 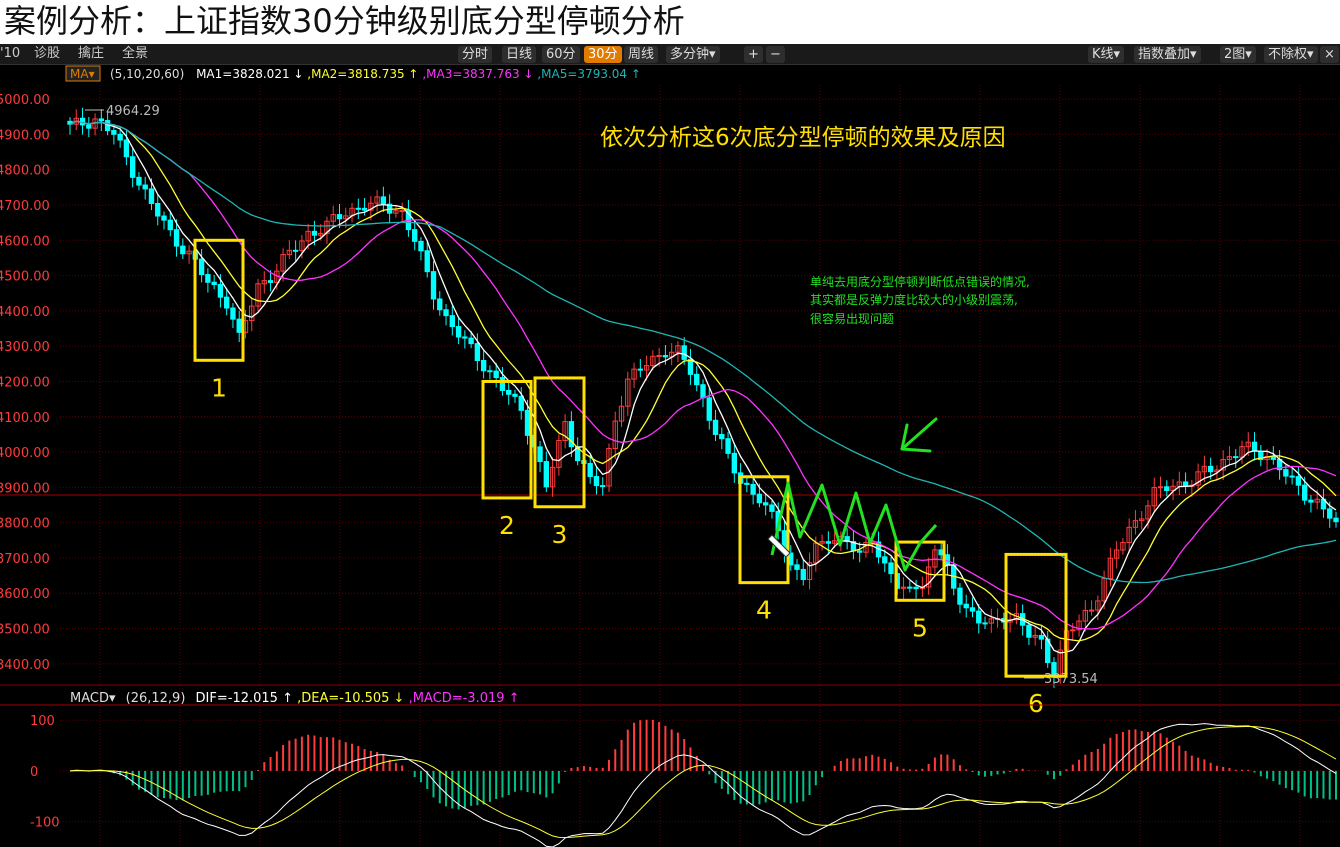 I want to click on period-weekly-button: 周线, so click(x=641, y=54).